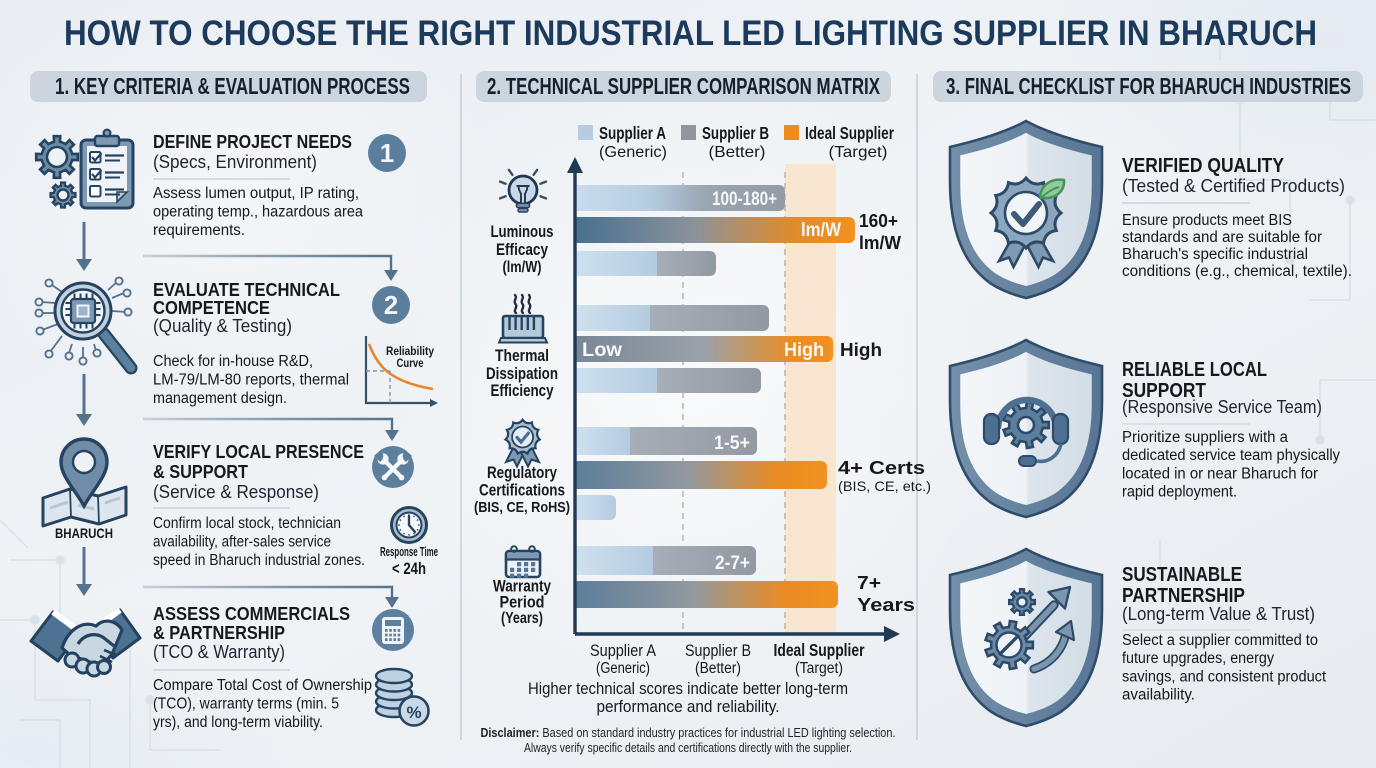 The height and width of the screenshot is (768, 1376). I want to click on svg-text: Luminous, so click(522, 231).